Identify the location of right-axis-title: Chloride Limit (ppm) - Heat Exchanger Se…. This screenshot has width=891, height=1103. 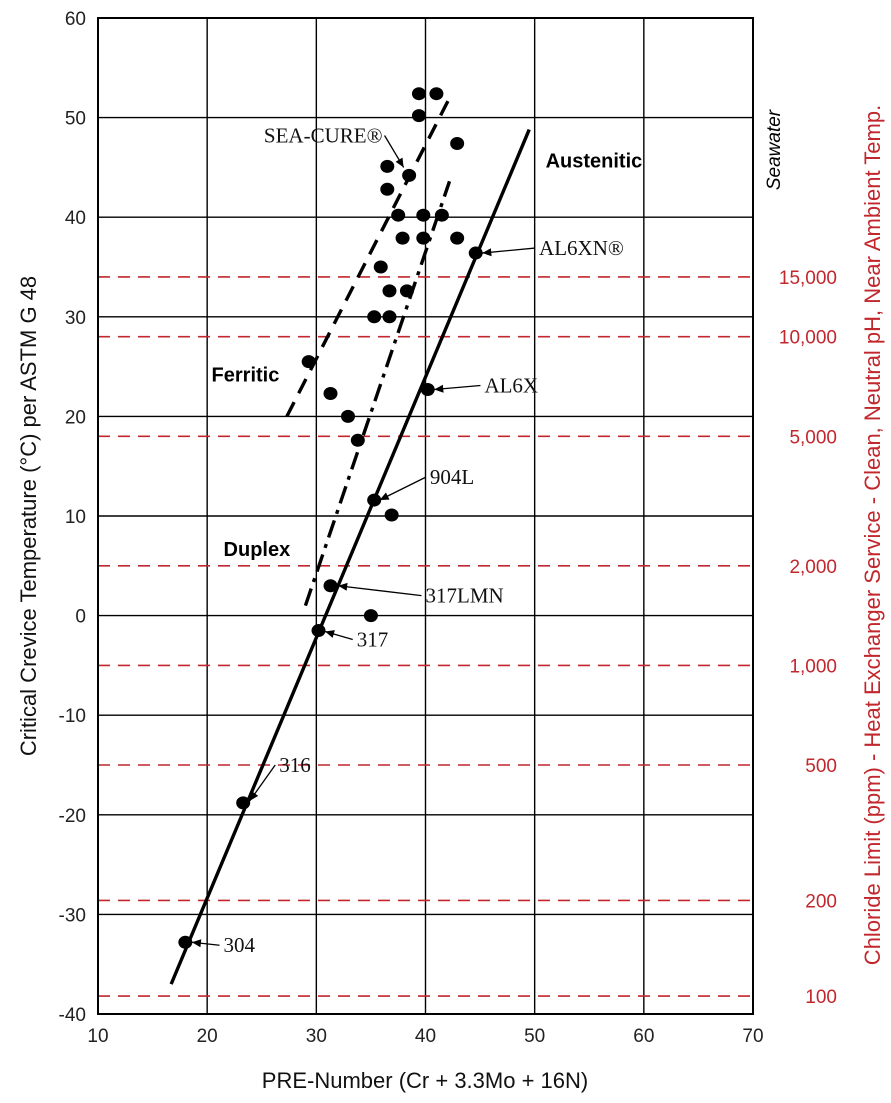
(872, 535).